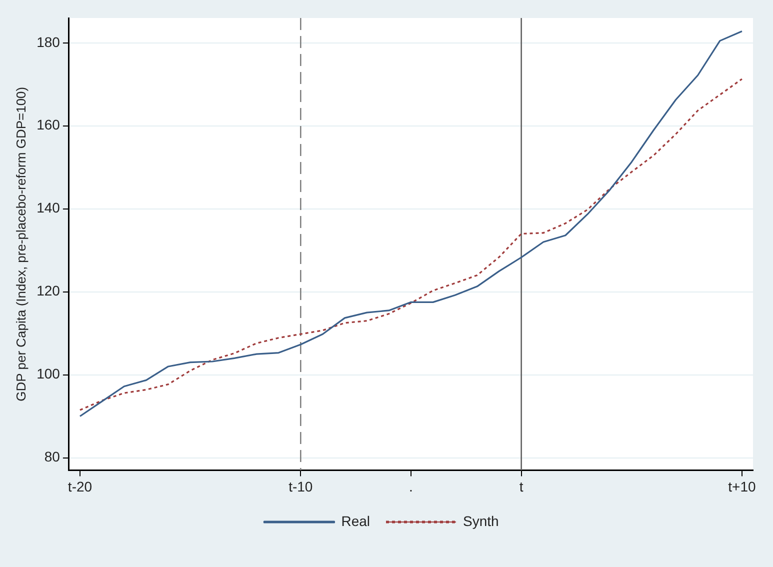 Image resolution: width=773 pixels, height=567 pixels. I want to click on legend-label: Real, so click(355, 520).